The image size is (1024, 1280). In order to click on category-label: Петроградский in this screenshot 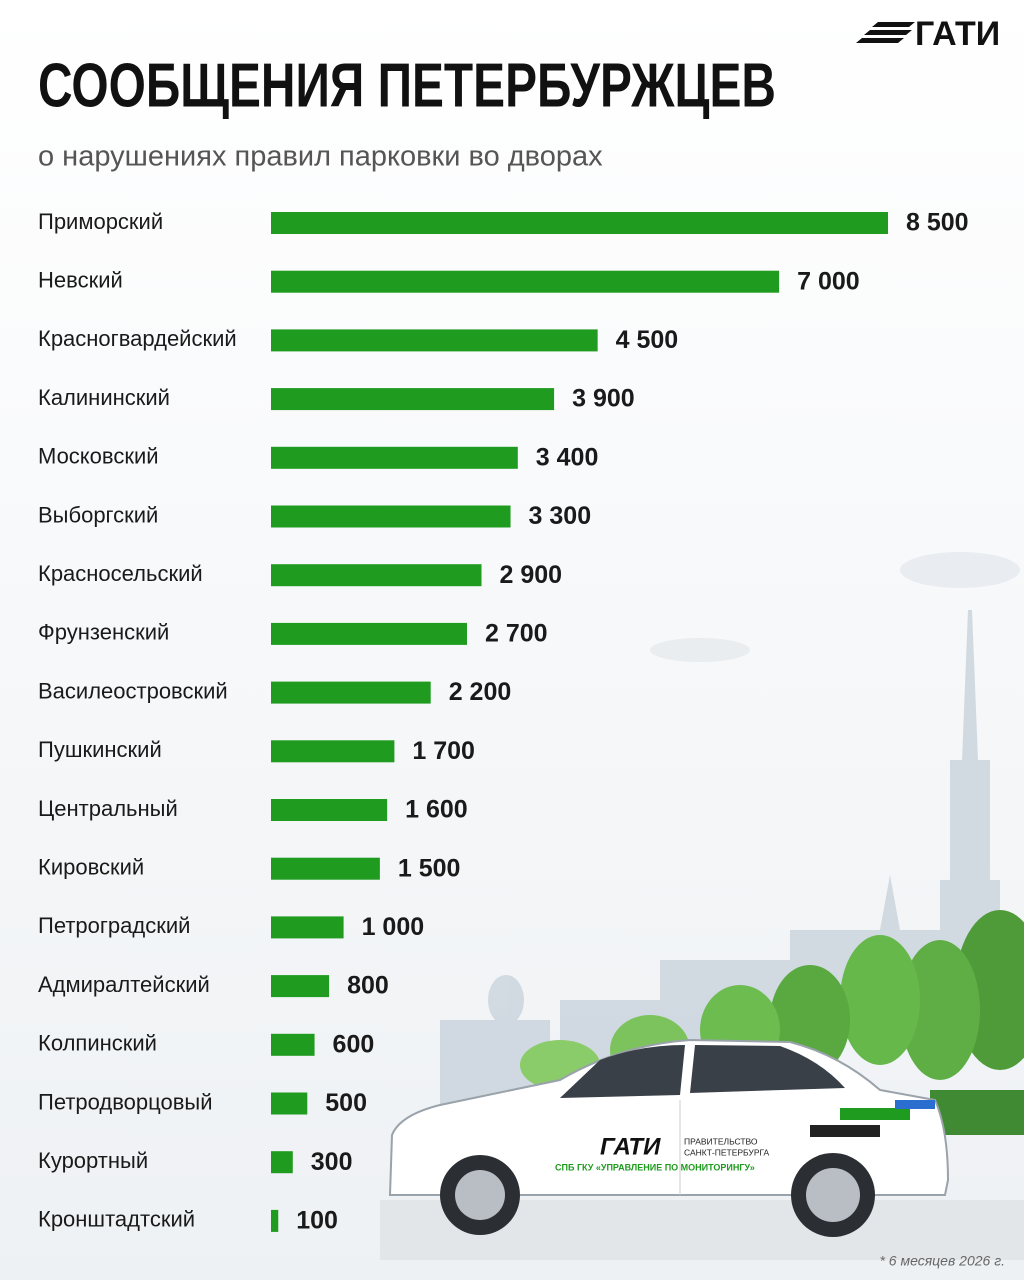, I will do `click(114, 925)`.